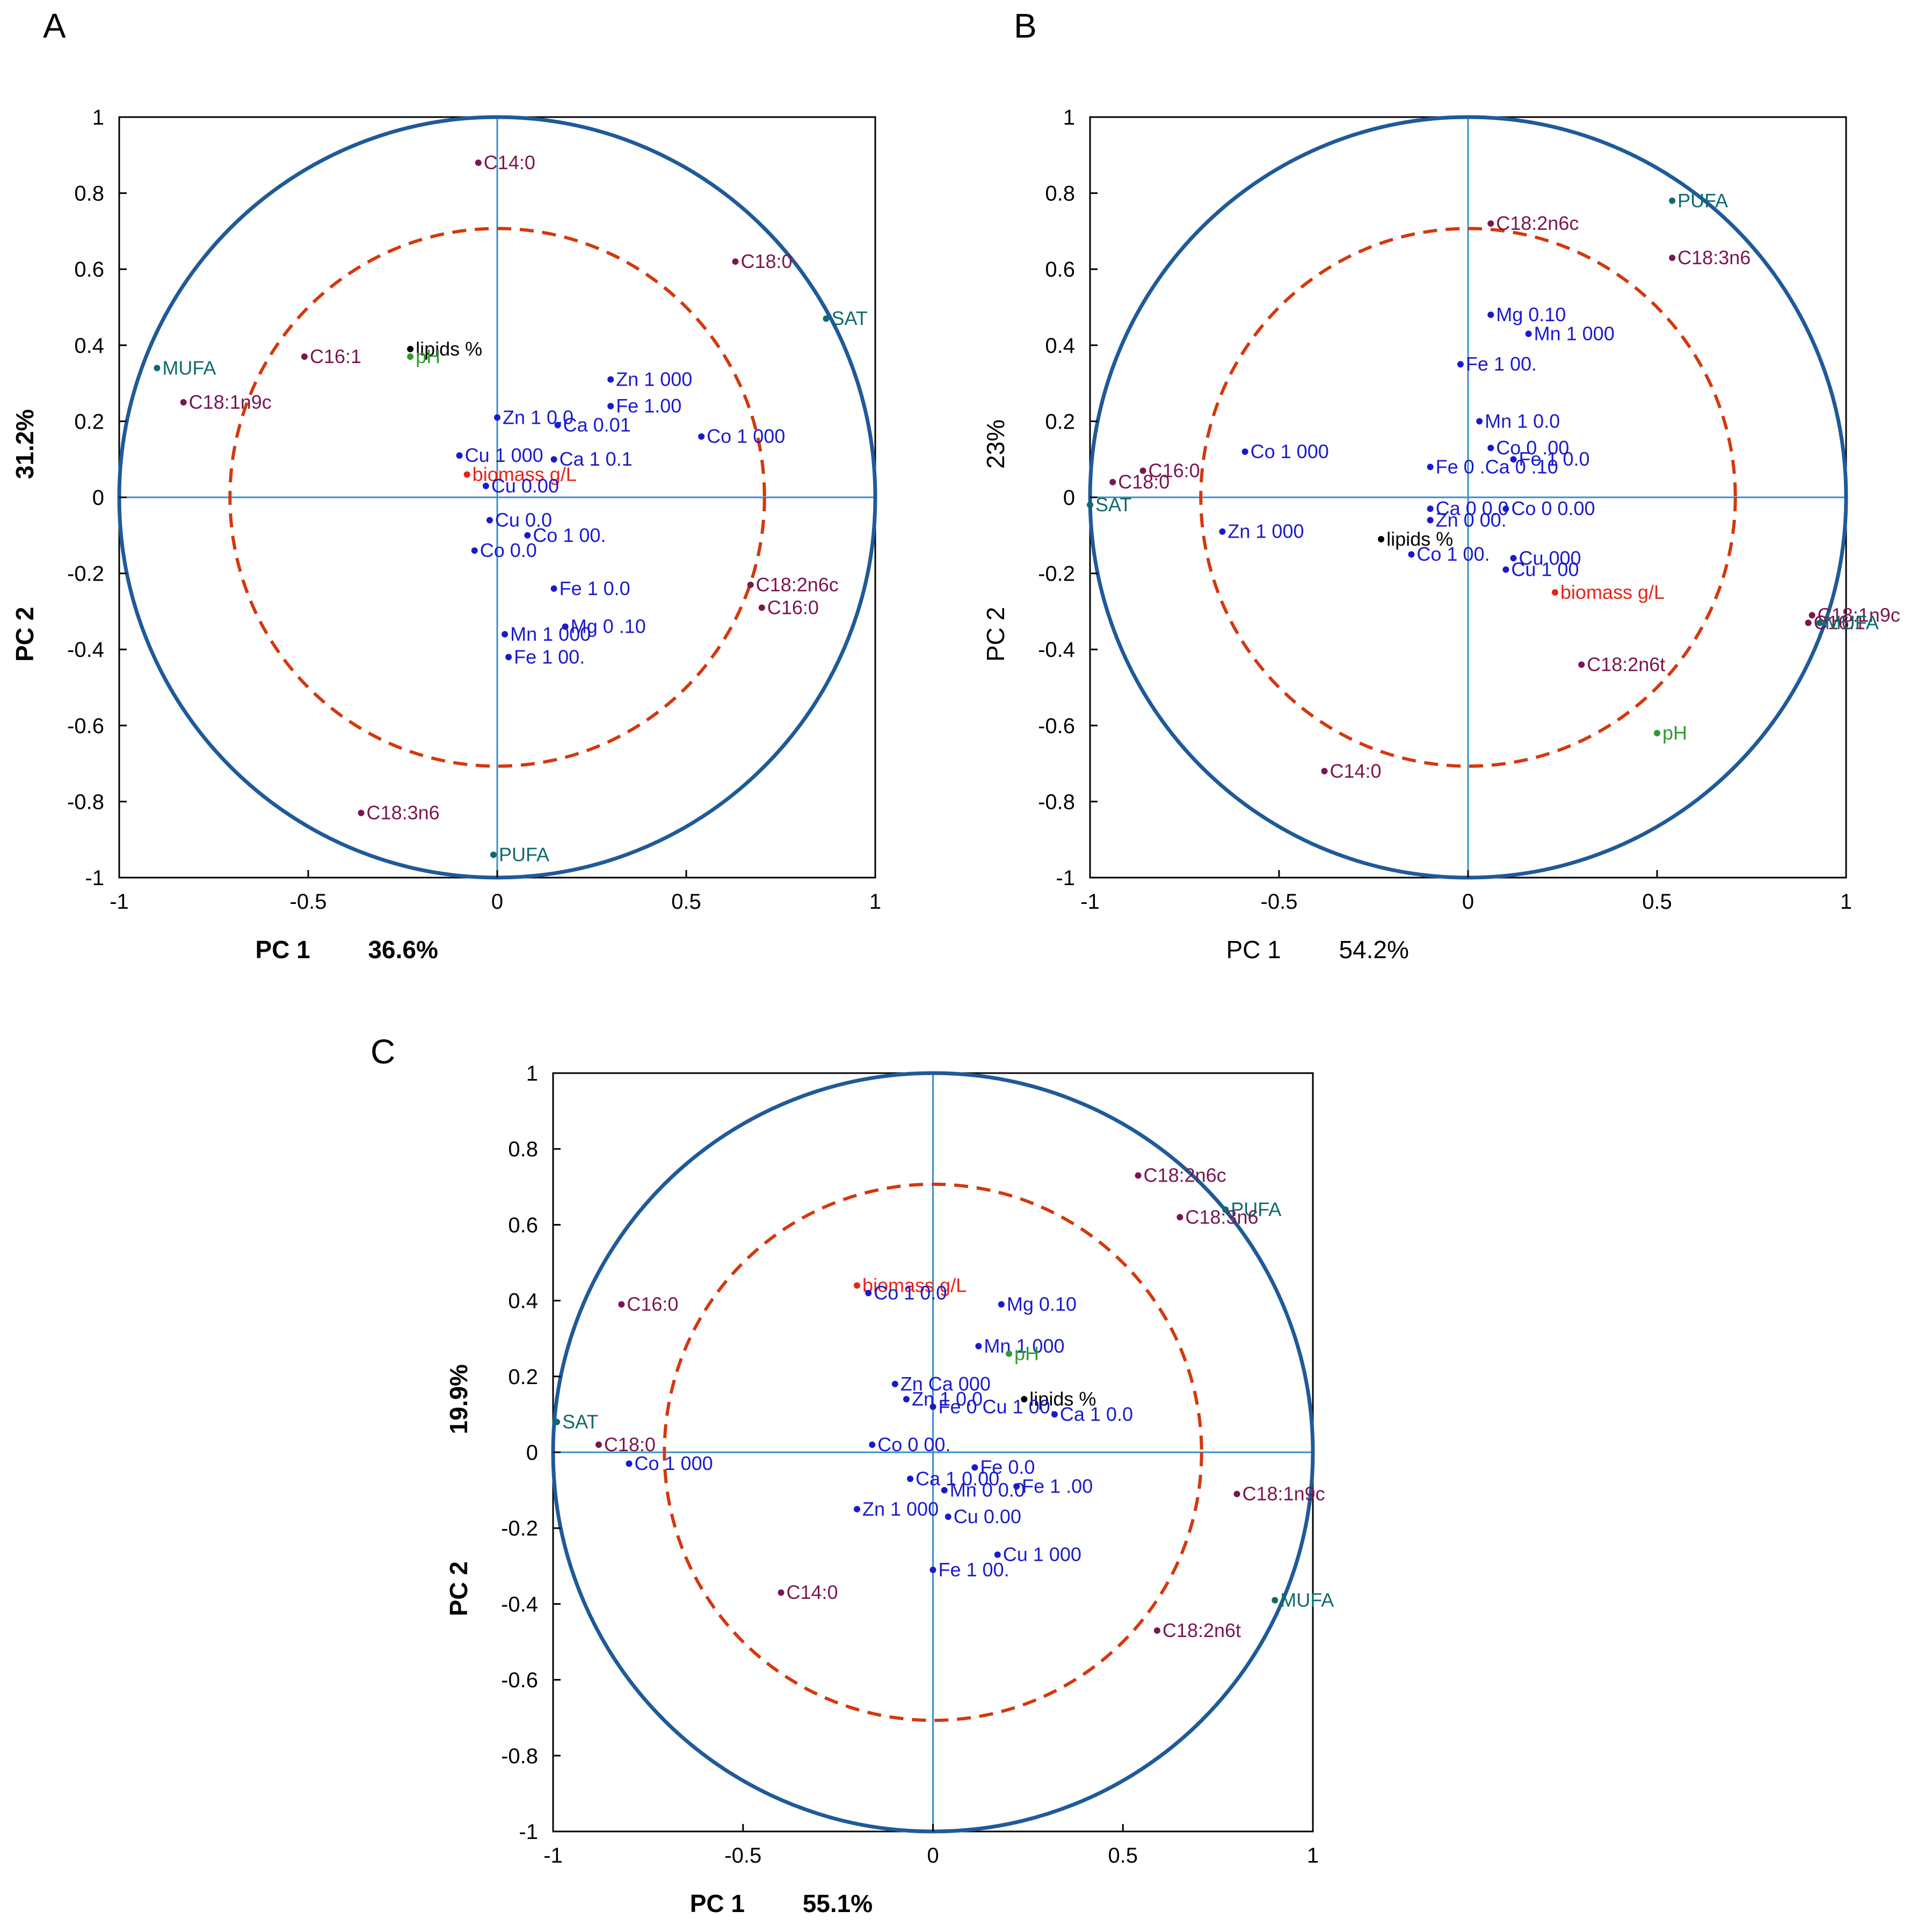 The height and width of the screenshot is (1926, 1932). Describe the element at coordinates (504, 455) in the screenshot. I see `panel-a-point-label: Cu 1 000` at that location.